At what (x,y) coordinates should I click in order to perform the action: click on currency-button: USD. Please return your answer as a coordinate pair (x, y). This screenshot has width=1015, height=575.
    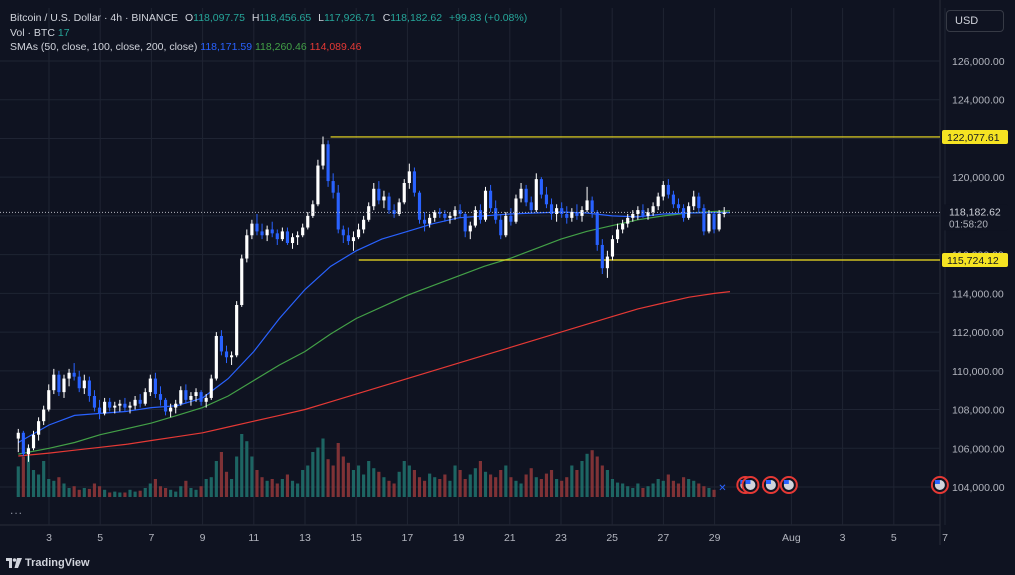
    Looking at the image, I should click on (975, 21).